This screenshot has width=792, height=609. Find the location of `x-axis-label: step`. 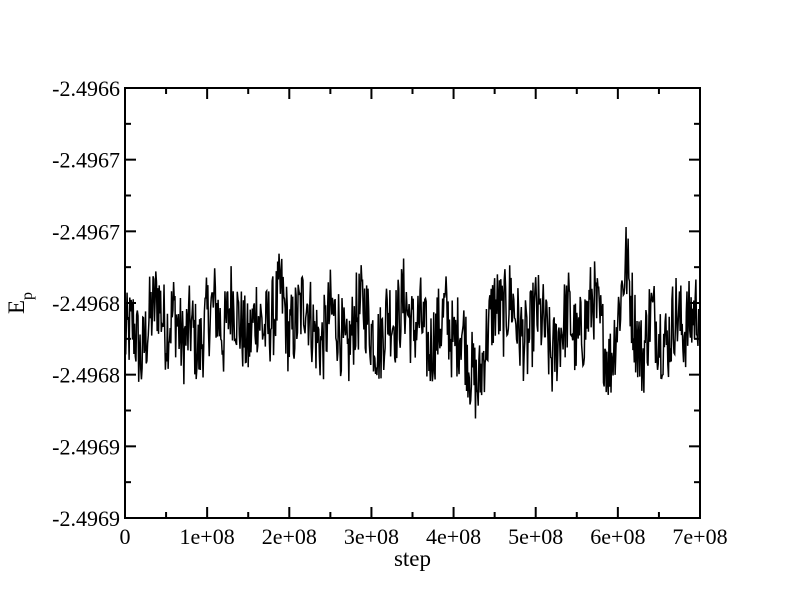

x-axis-label: step is located at coordinates (412, 558).